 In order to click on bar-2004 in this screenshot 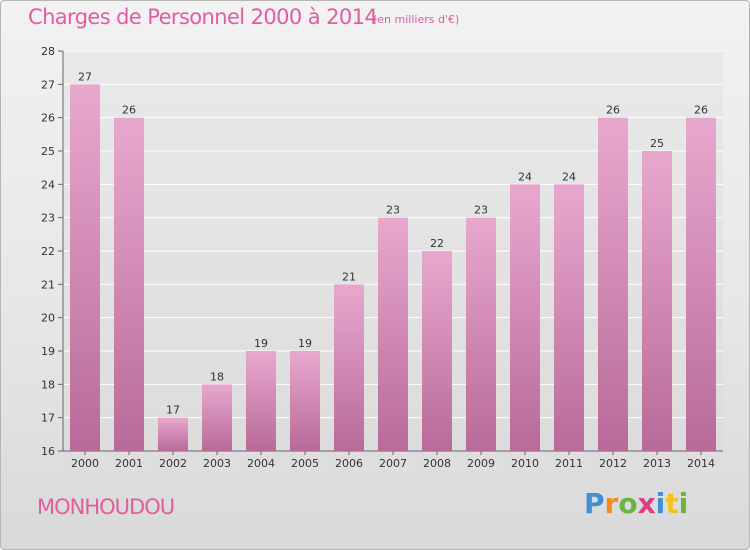, I will do `click(261, 401)`.